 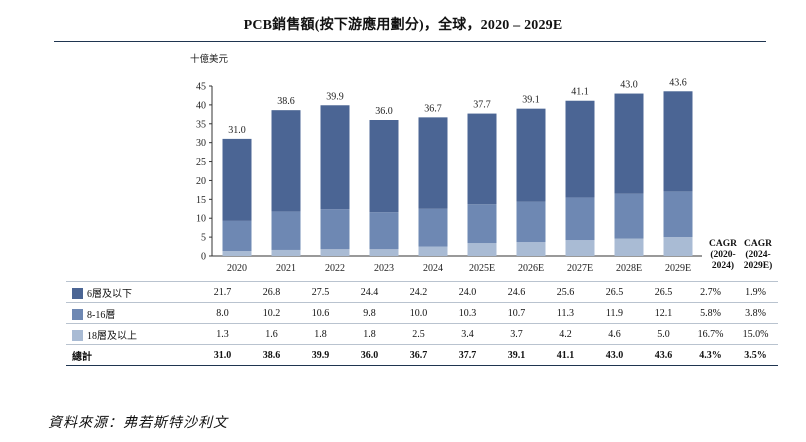 What do you see at coordinates (614, 334) in the screenshot?
I see `value-cell: 4.6` at bounding box center [614, 334].